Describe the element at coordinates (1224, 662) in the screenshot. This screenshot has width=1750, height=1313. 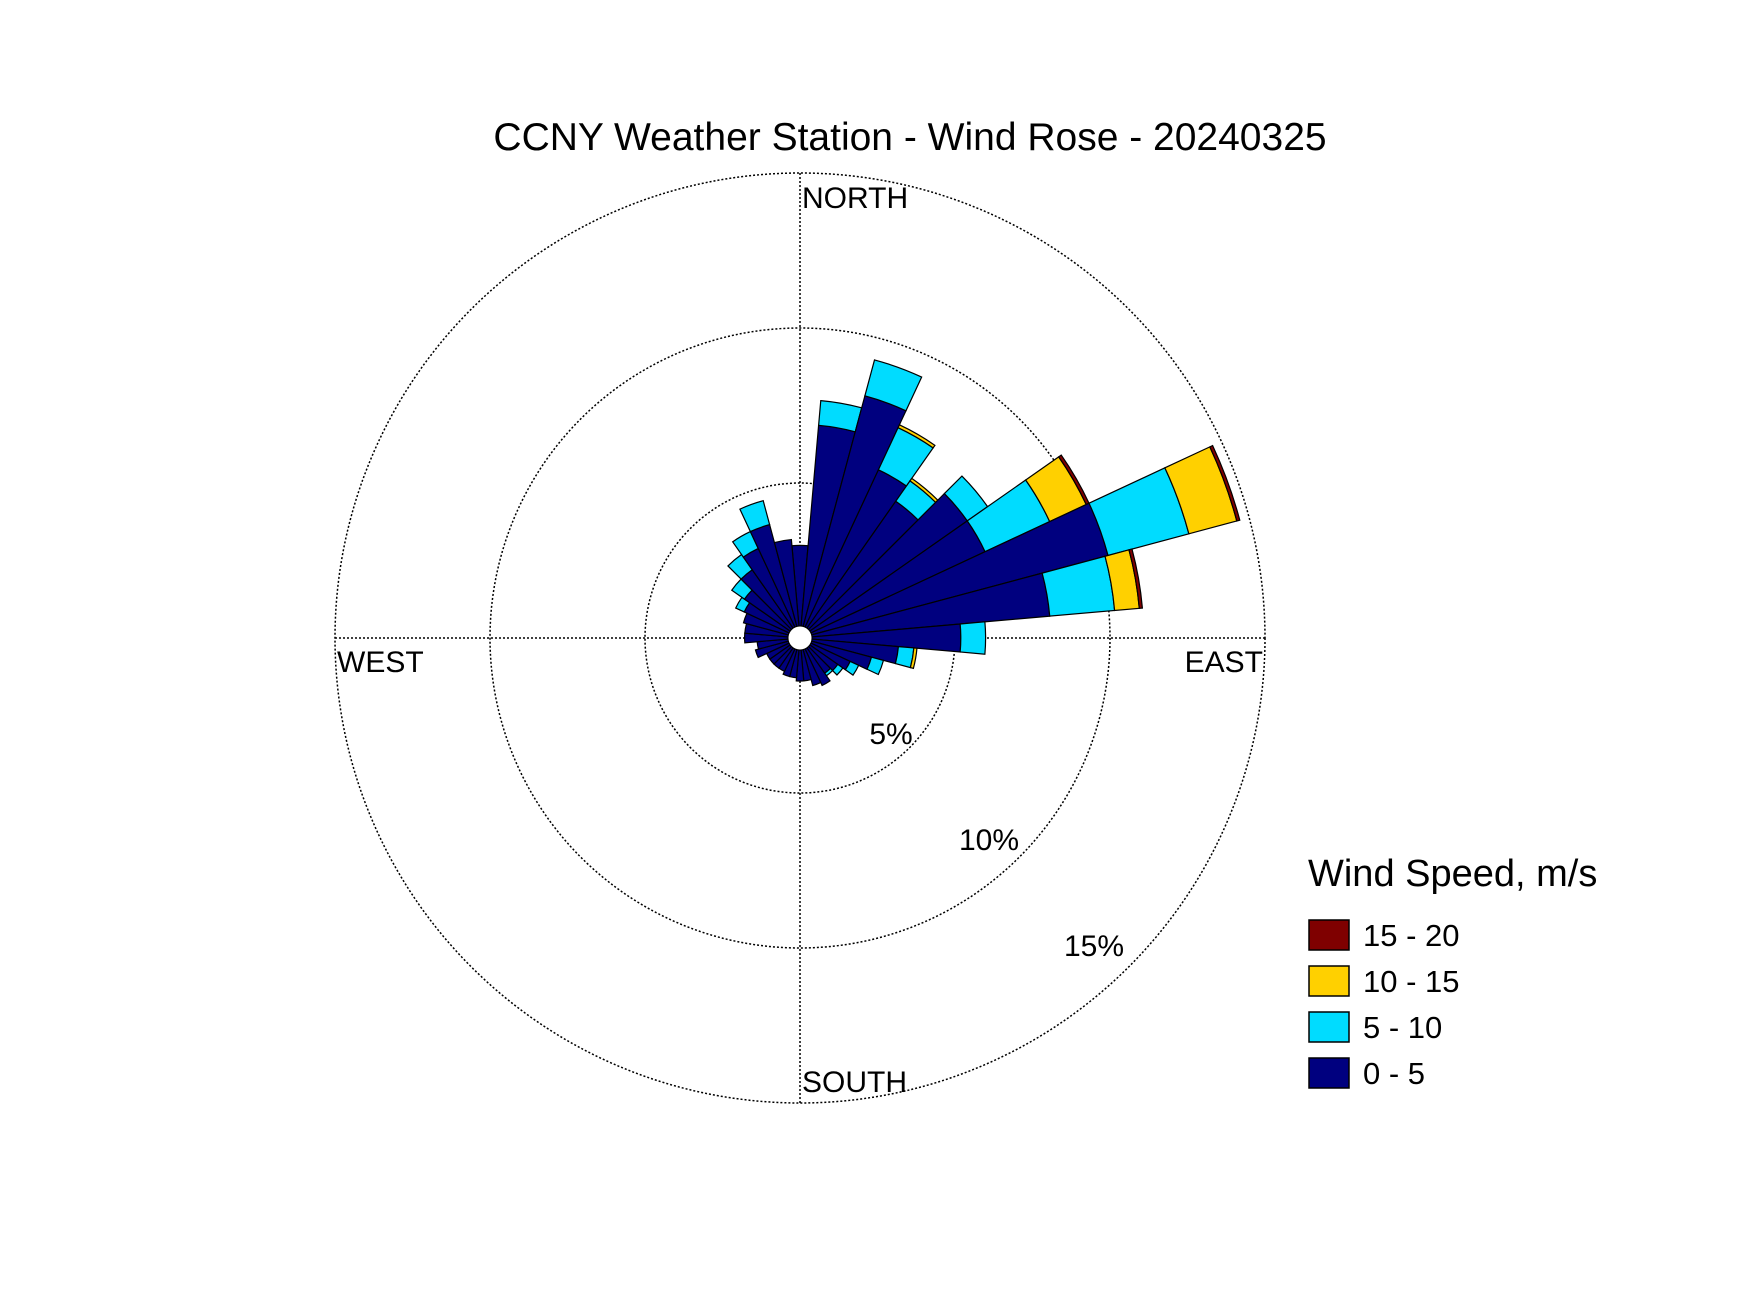
I see `east-label: EAST` at that location.